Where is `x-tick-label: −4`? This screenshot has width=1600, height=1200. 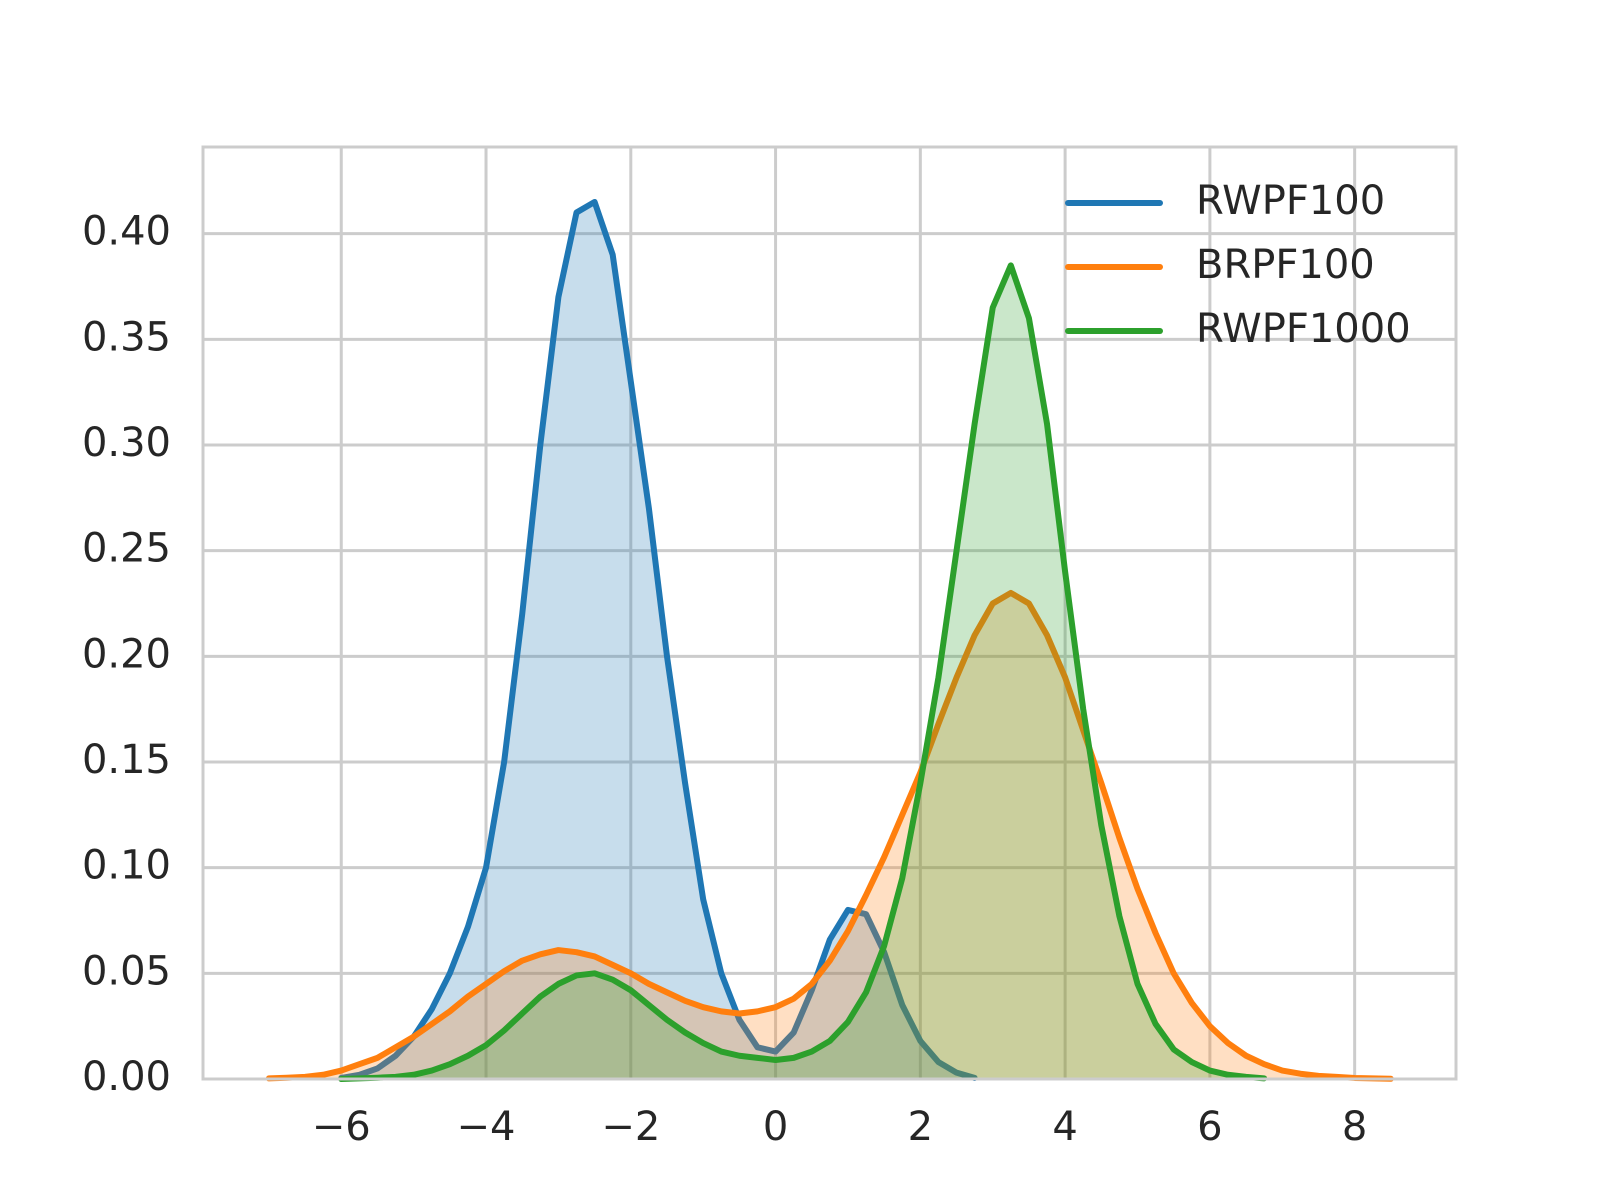
x-tick-label: −4 is located at coordinates (486, 1127).